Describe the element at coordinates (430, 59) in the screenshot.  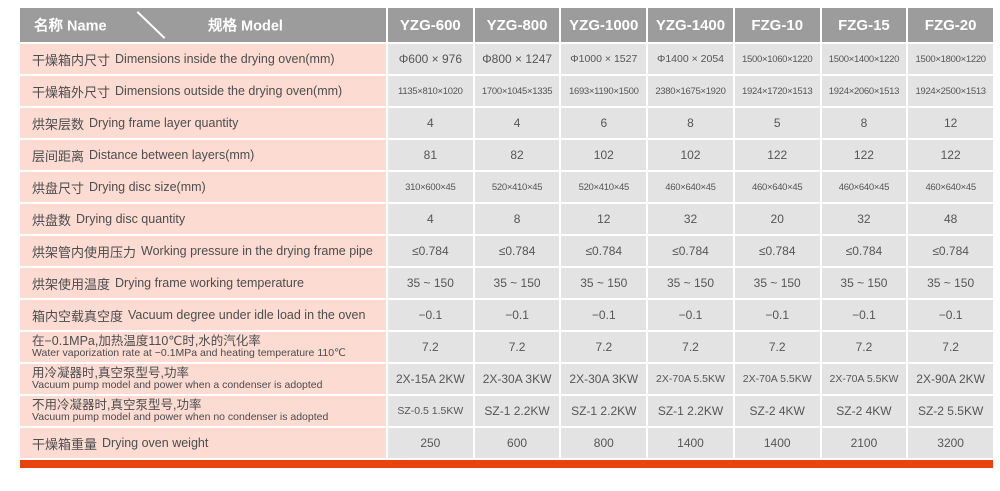
I see `spec-value-cell: Φ600 × 976` at that location.